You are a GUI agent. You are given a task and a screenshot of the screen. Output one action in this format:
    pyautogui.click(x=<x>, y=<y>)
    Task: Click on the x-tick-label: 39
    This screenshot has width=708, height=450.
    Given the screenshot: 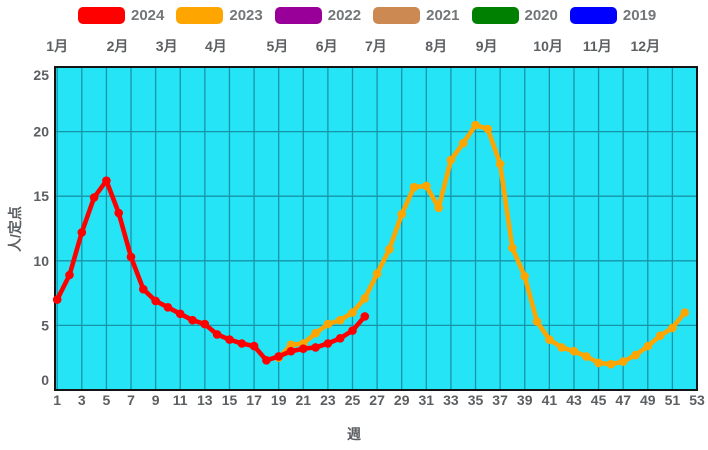 What is the action you would take?
    pyautogui.click(x=525, y=400)
    